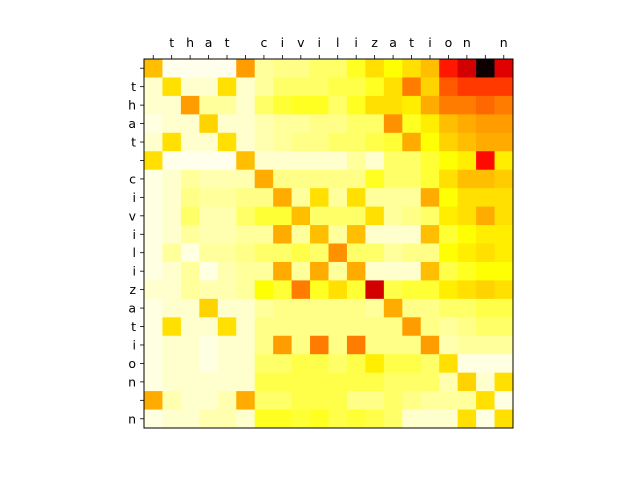 The image size is (640, 480). What do you see at coordinates (134, 271) in the screenshot?
I see `y-tick-label: i` at bounding box center [134, 271].